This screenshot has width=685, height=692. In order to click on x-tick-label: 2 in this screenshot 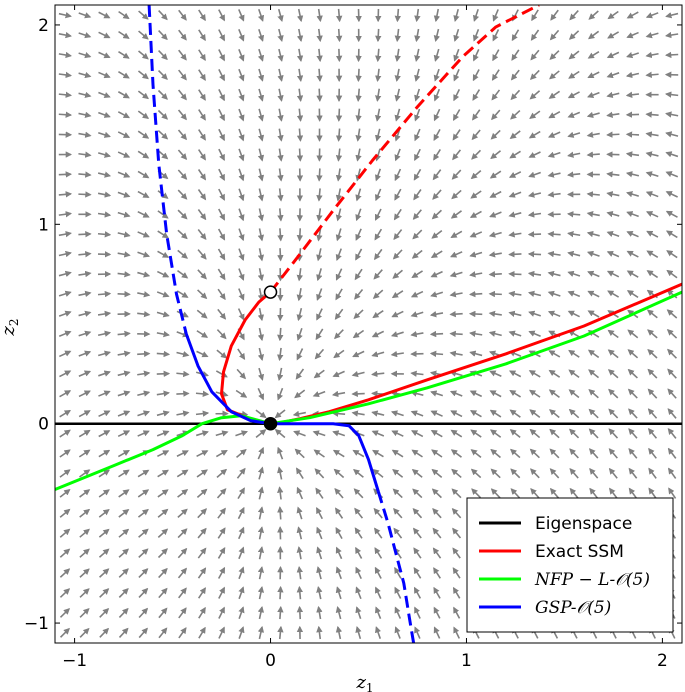, I will do `click(662, 661)`.